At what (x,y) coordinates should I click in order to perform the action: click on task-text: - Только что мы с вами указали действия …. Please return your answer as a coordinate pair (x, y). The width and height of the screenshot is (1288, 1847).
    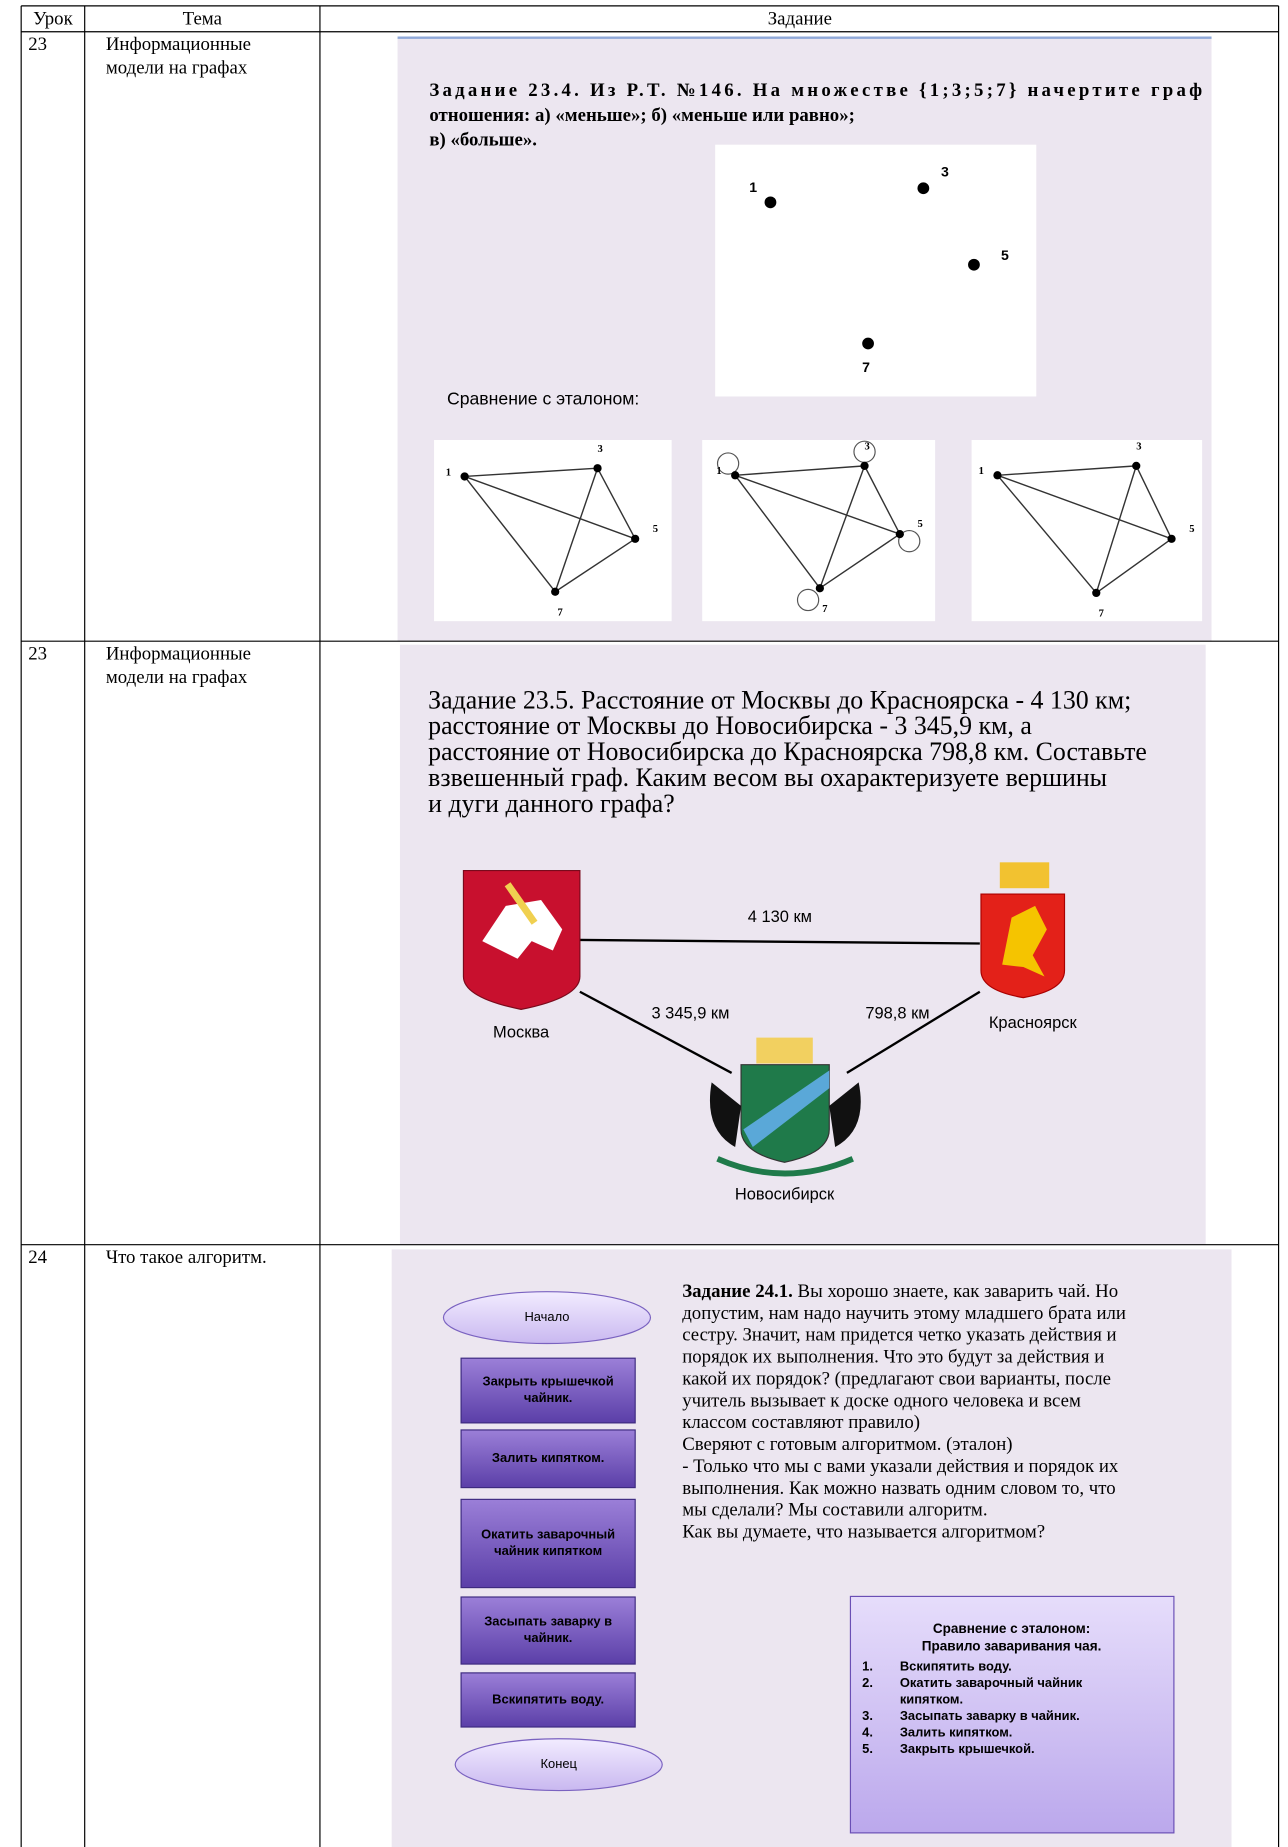
    Looking at the image, I should click on (900, 1466).